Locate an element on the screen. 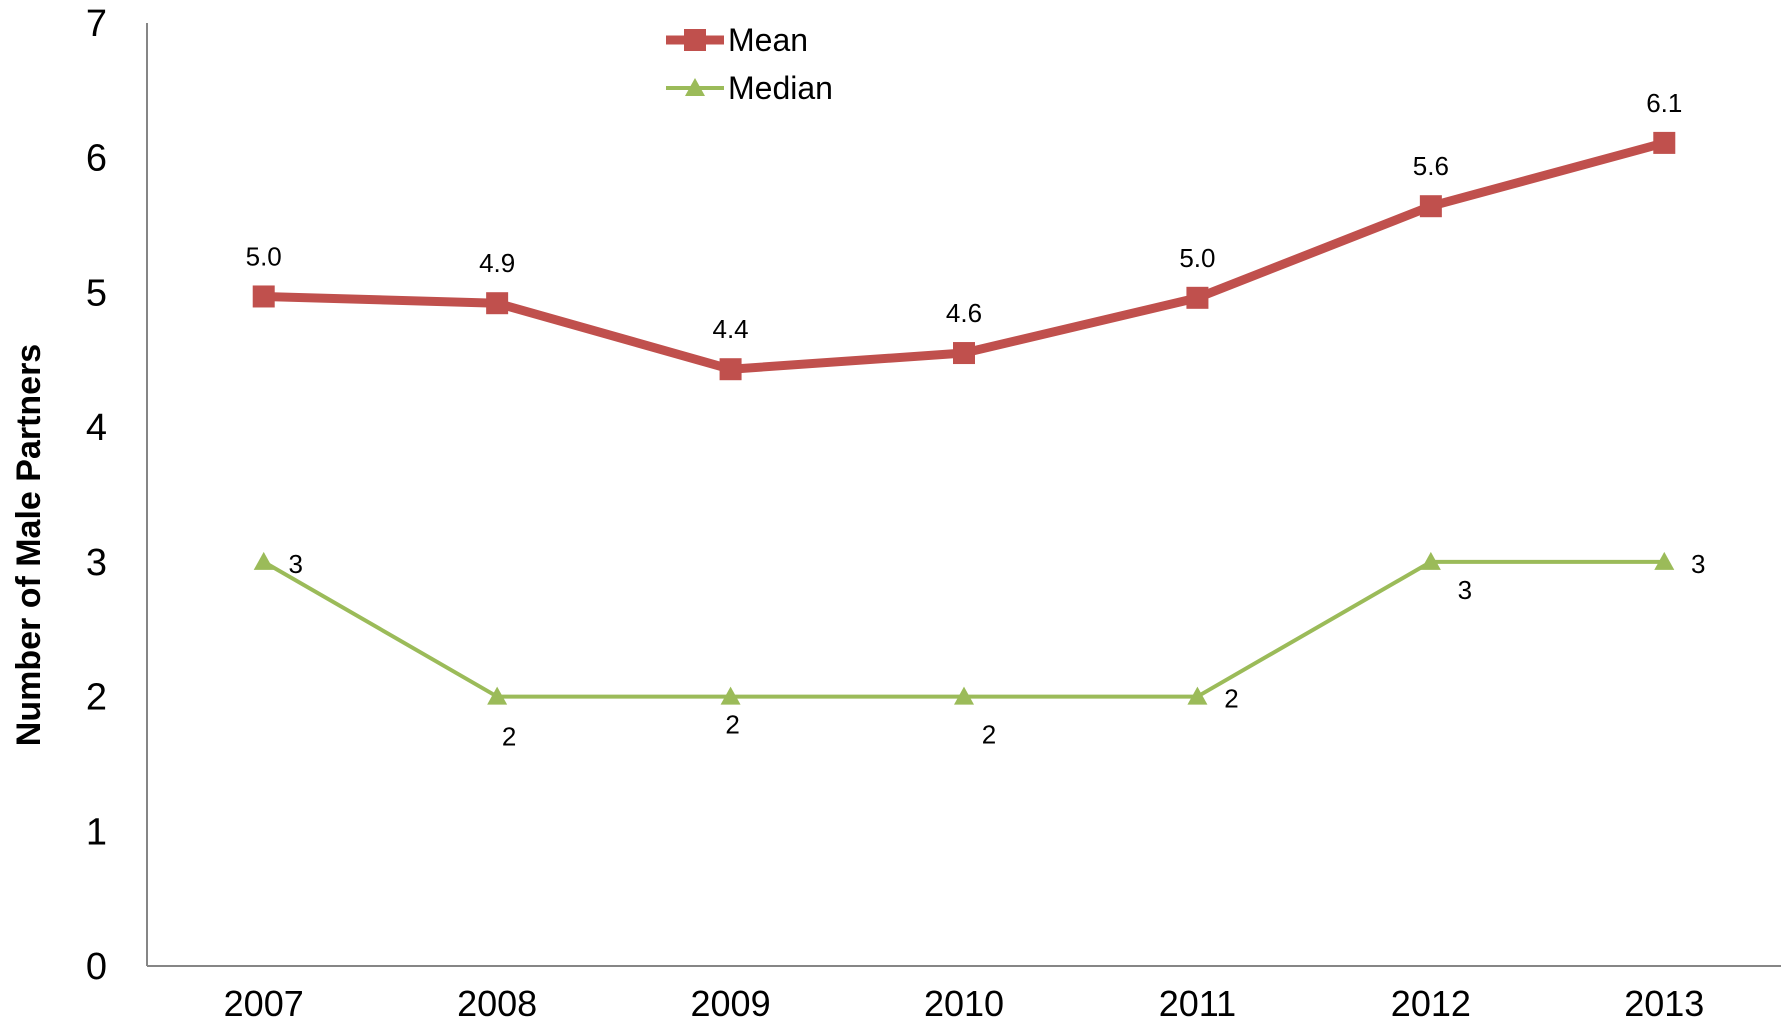 This screenshot has width=1785, height=1035. x-tick-label: 2012 is located at coordinates (1431, 1003).